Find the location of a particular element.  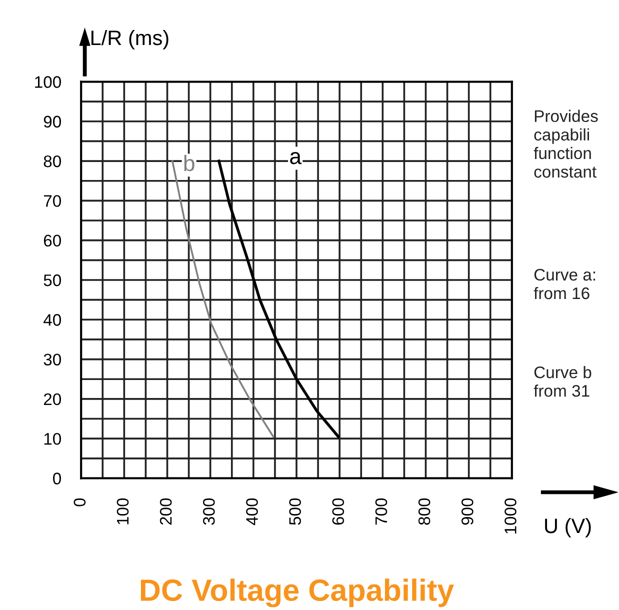

text: Curve a: from 16 is located at coordinates (565, 284).